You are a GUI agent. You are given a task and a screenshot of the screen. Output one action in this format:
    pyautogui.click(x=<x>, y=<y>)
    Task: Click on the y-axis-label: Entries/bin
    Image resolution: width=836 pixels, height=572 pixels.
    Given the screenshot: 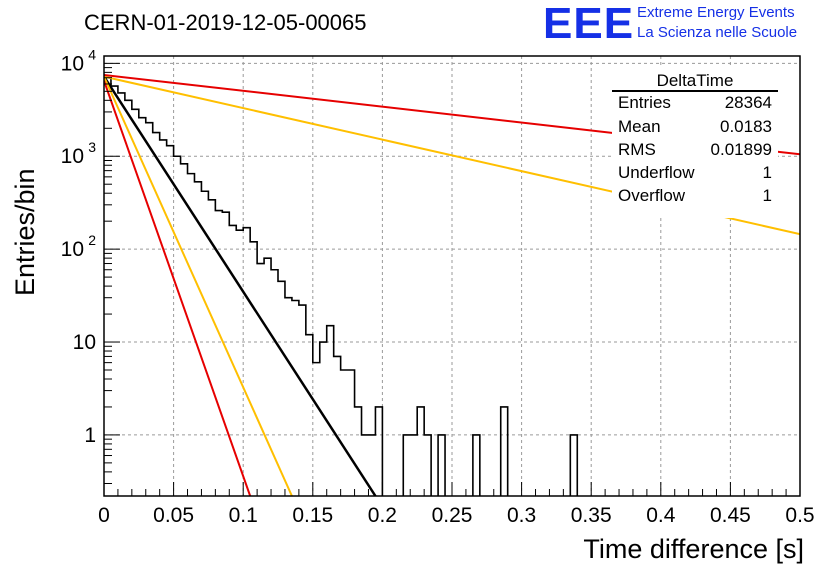 What is the action you would take?
    pyautogui.click(x=25, y=232)
    